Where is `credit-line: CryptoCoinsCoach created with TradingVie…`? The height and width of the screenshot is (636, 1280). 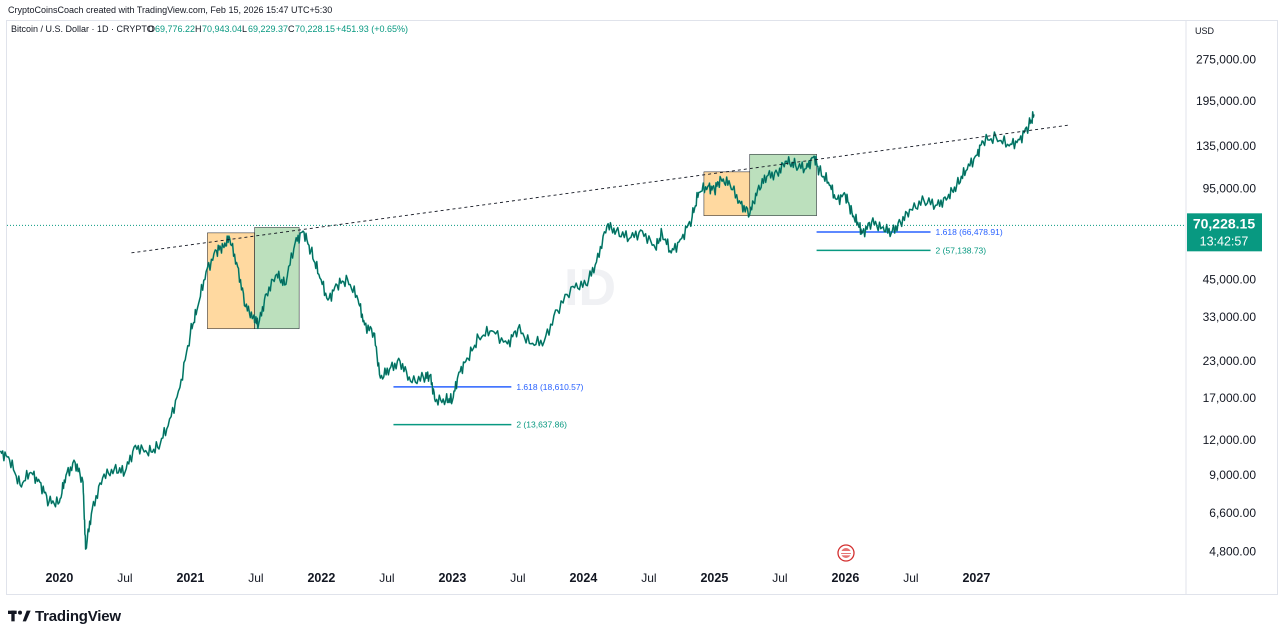 credit-line: CryptoCoinsCoach created with TradingVie… is located at coordinates (170, 10).